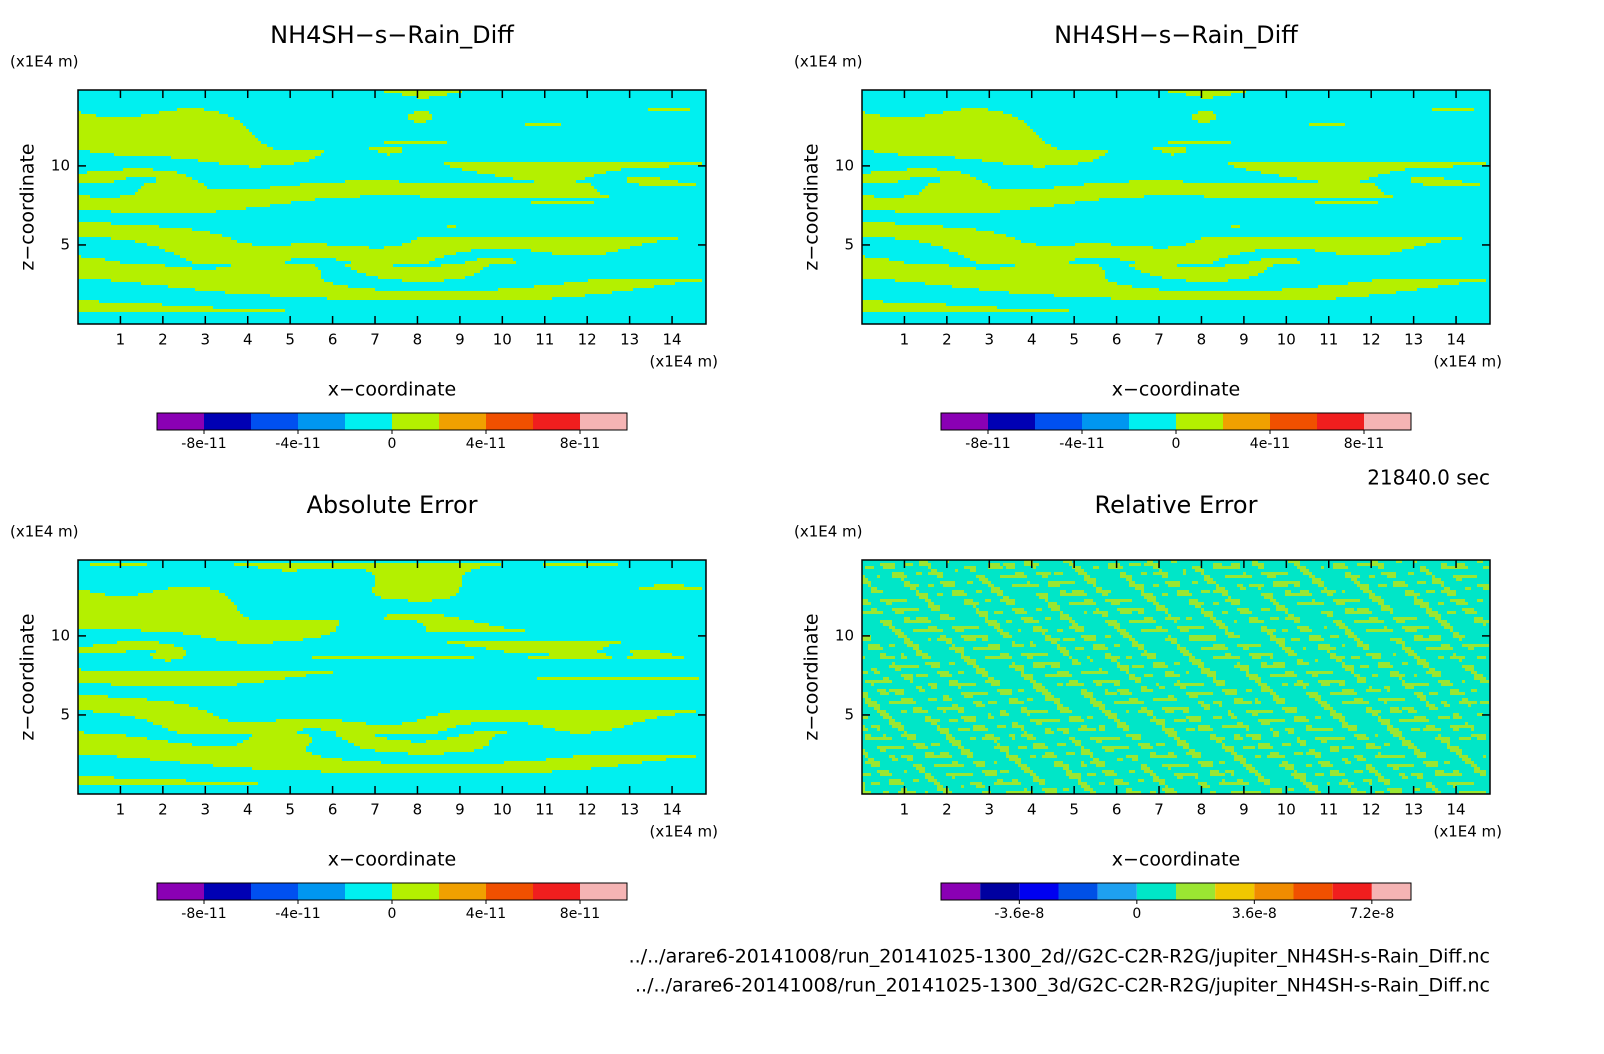  I want to click on colorbar-tick-label: 7.2e-8, so click(1371, 914).